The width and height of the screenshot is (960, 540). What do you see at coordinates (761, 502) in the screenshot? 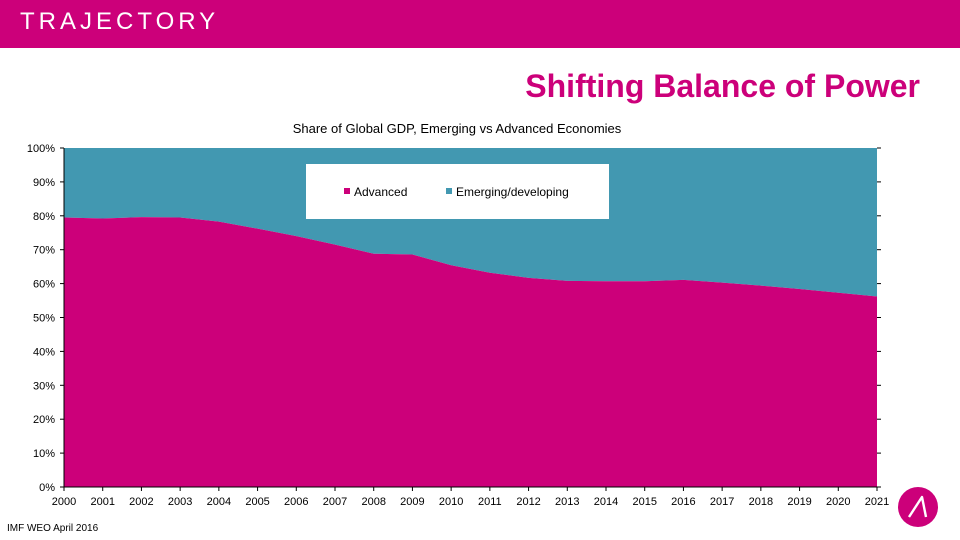
I see `x-tick-label: 2018` at bounding box center [761, 502].